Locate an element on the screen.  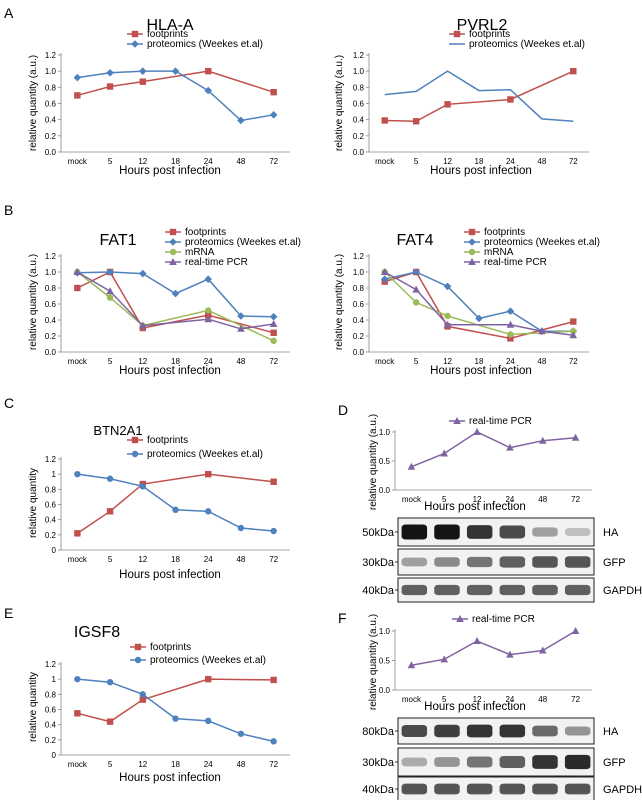
y-tick-label: 0.4 is located at coordinates (51, 520).